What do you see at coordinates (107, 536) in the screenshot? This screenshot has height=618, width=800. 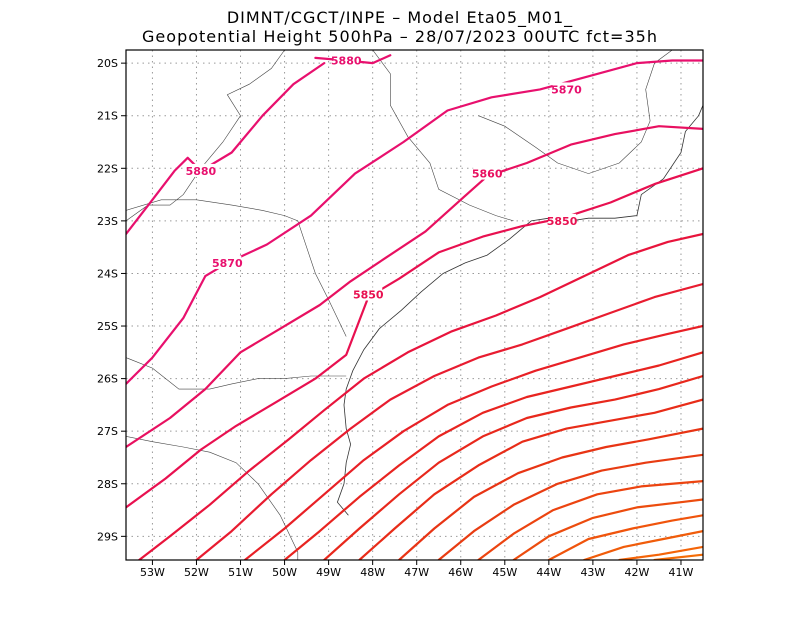 I see `lat-tick-label: 29S` at bounding box center [107, 536].